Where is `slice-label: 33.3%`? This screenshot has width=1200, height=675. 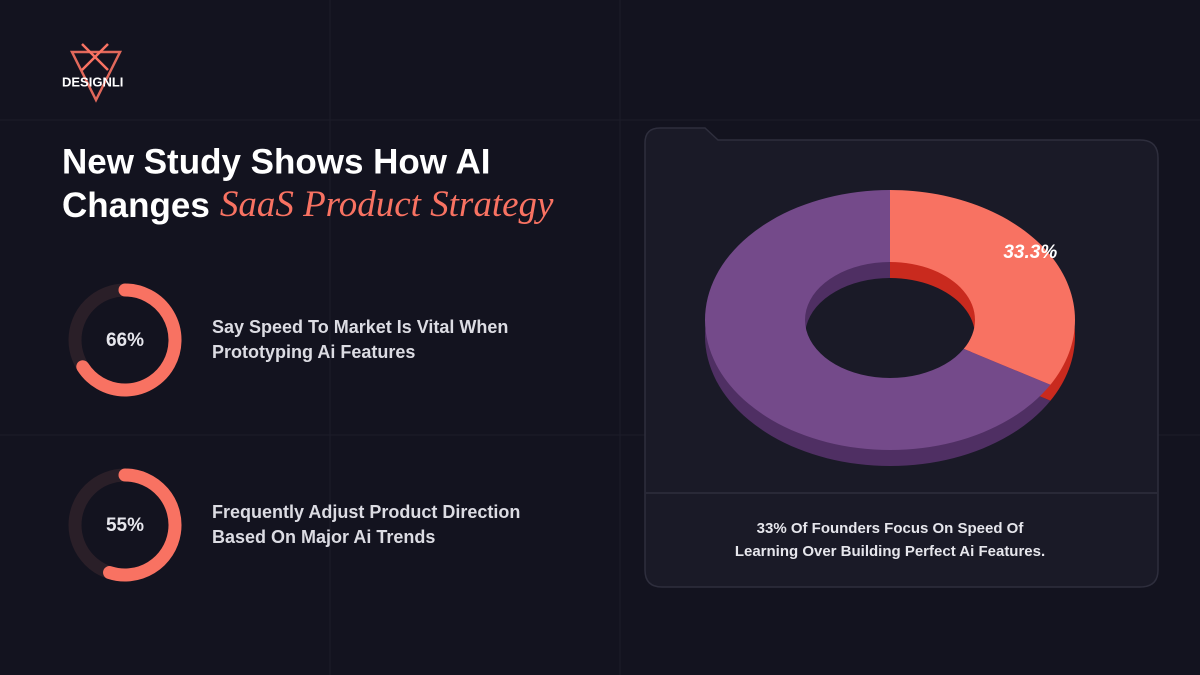 slice-label: 33.3% is located at coordinates (1030, 252).